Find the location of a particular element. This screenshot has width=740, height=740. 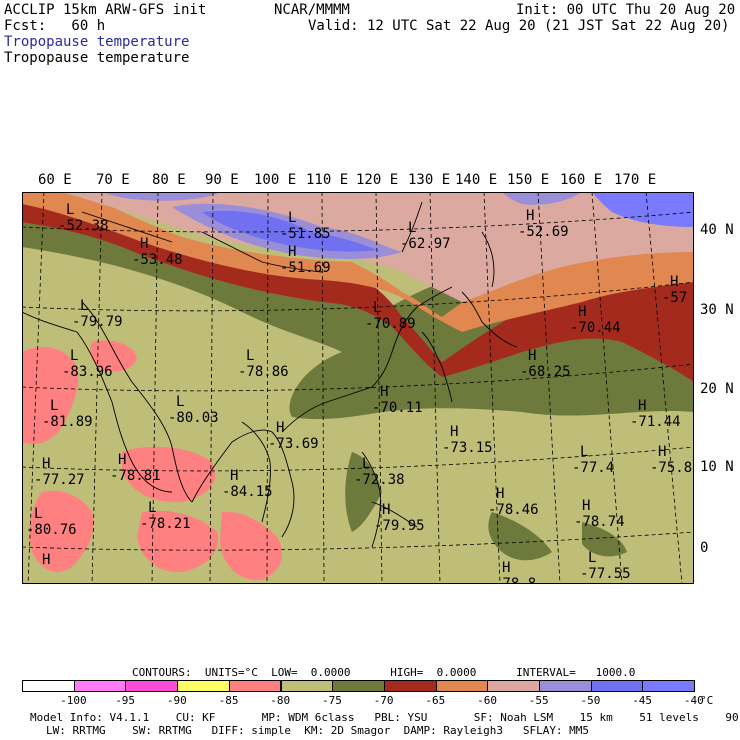

longitude-label: 90 E is located at coordinates (222, 180).